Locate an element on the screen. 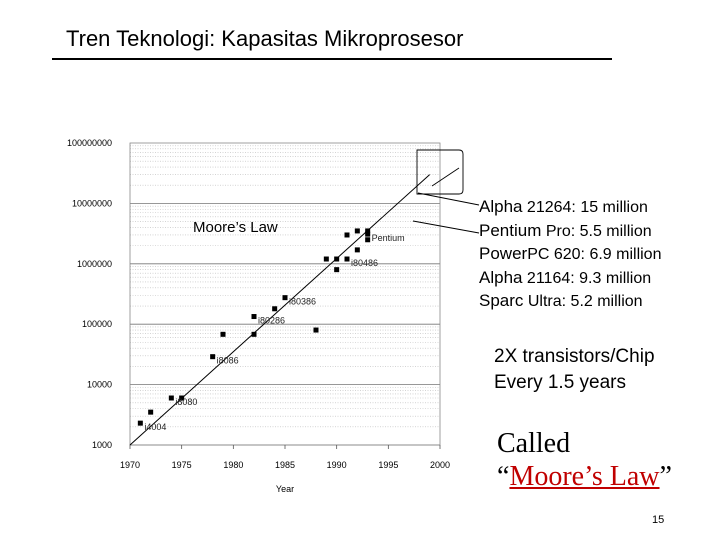 This screenshot has height=540, width=720. fact-line: Pentium Pro: 5.5 million is located at coordinates (570, 232).